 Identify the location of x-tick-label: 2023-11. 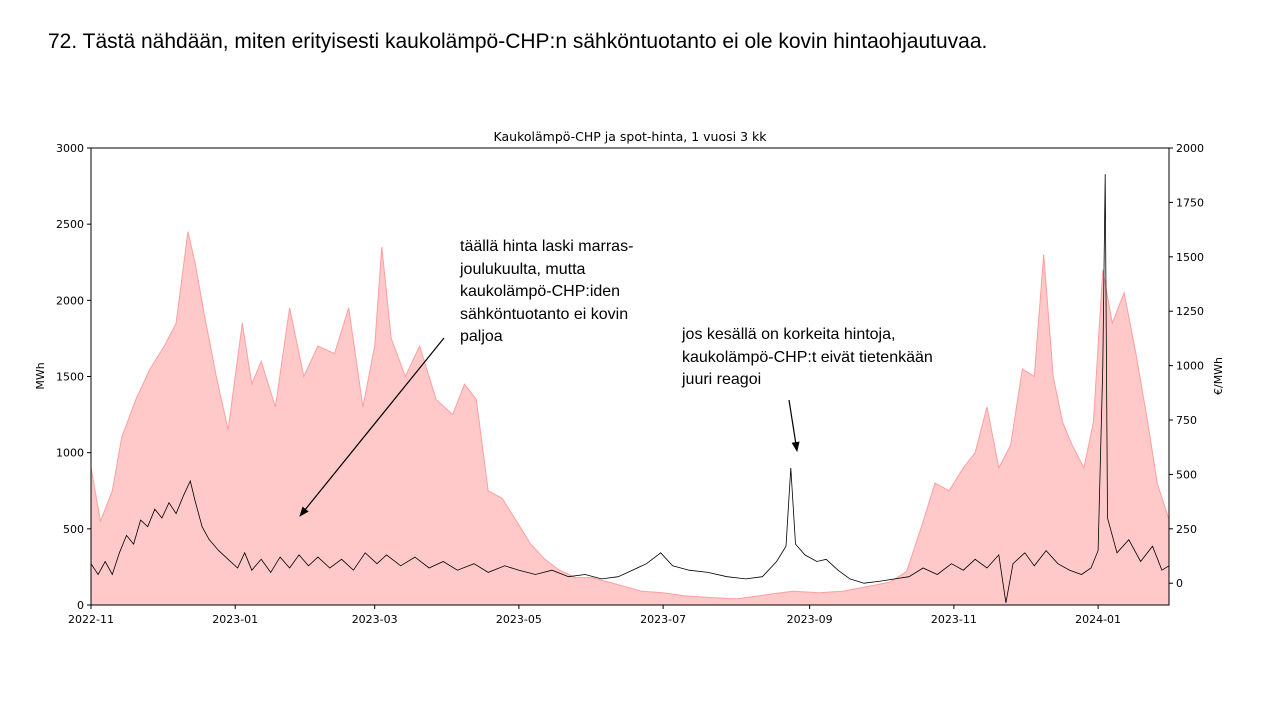
(954, 619).